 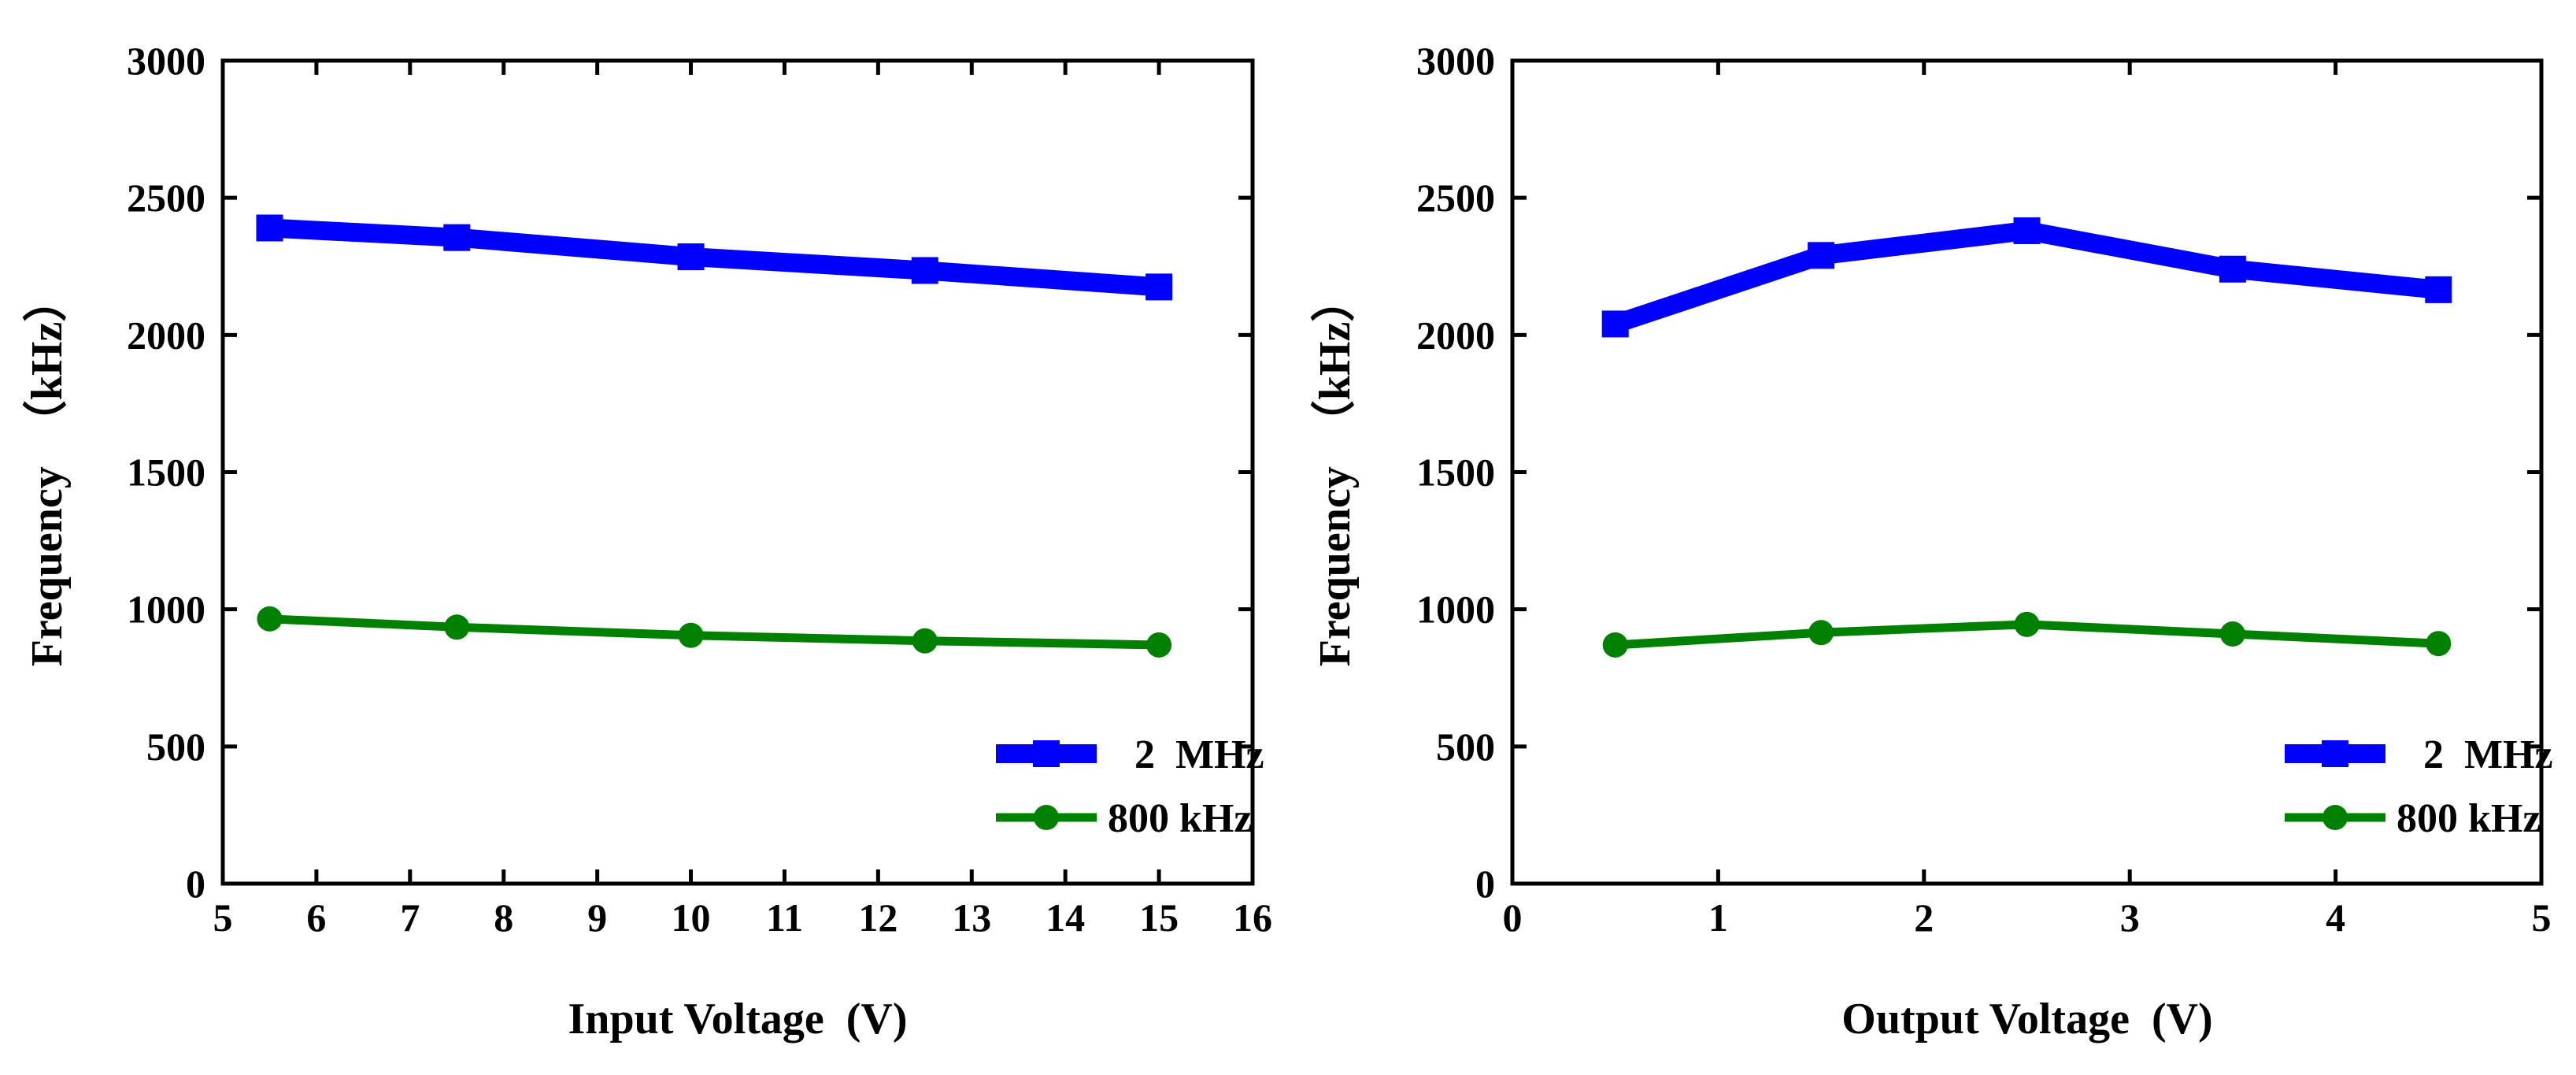 I want to click on x-axis-label: Input Voltage (V), so click(x=738, y=1019).